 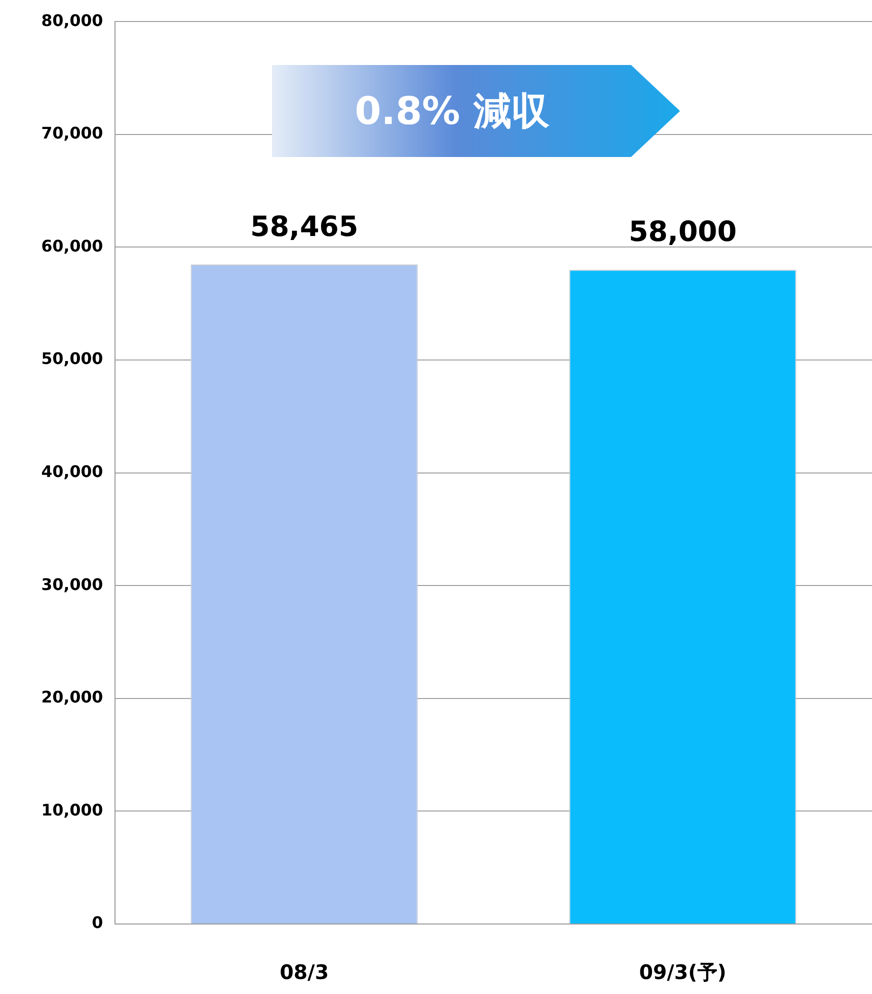 What do you see at coordinates (682, 972) in the screenshot?
I see `x-tick-label: 09/3(予)` at bounding box center [682, 972].